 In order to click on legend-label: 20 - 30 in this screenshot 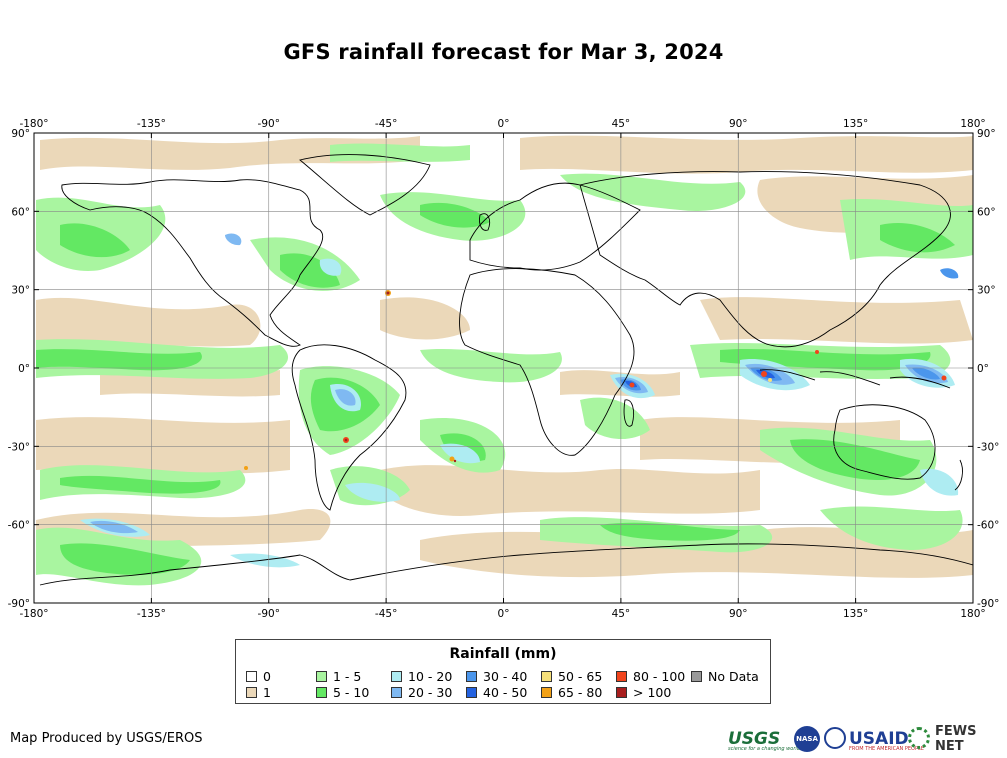, I will do `click(430, 692)`.